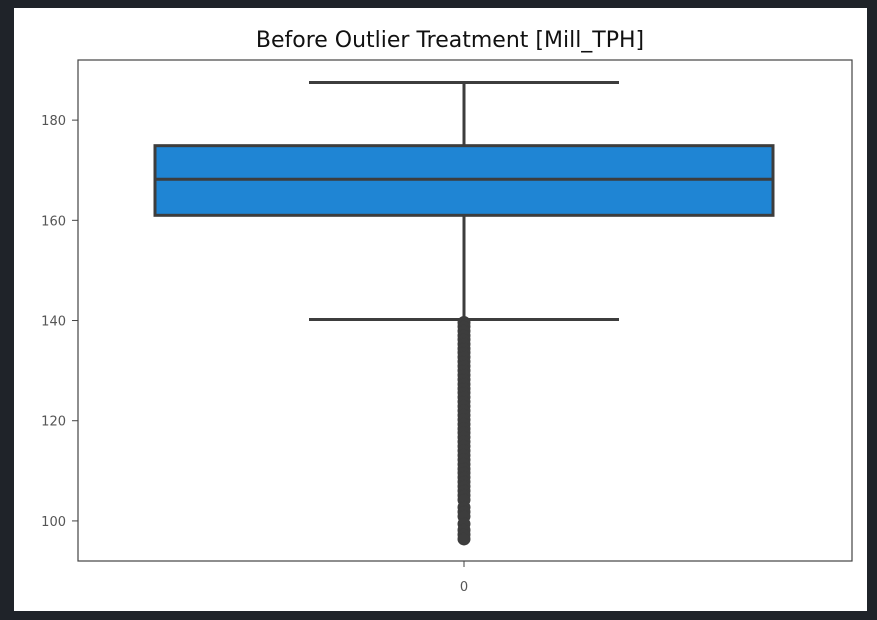 This screenshot has height=620, width=877. Describe the element at coordinates (464, 587) in the screenshot. I see `x-tick-label: 0` at that location.